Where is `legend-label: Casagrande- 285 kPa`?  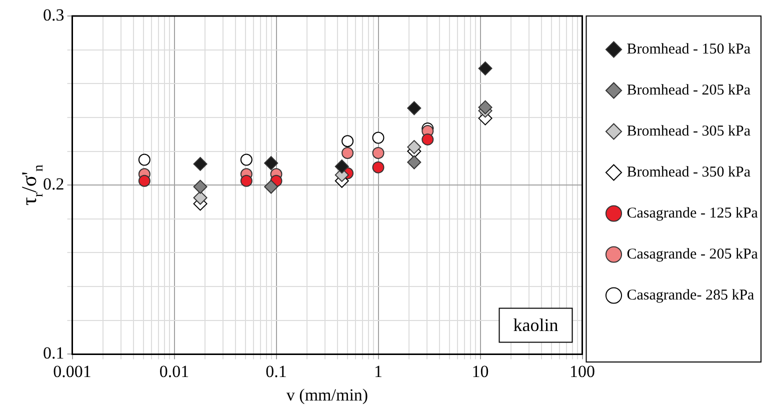
legend-label: Casagrande- 285 kPa is located at coordinates (690, 295).